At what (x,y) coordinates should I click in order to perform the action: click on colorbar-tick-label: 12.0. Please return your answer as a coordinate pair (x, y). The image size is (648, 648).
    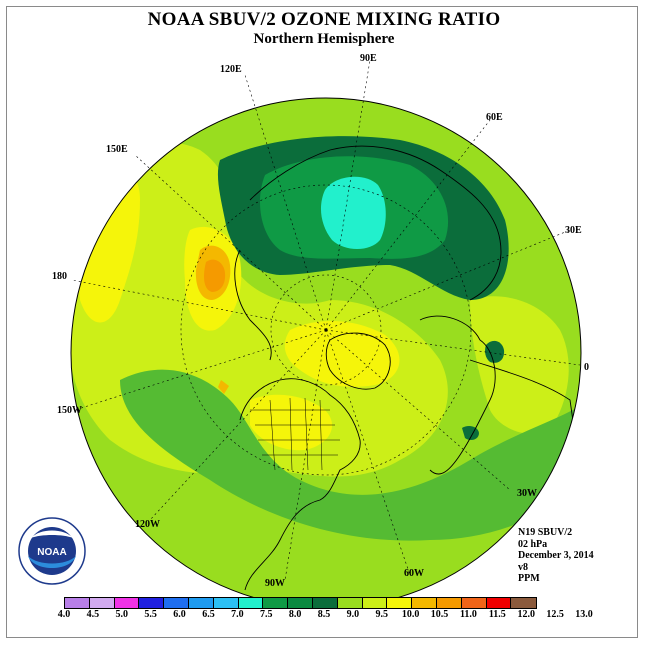
    Looking at the image, I should click on (526, 614).